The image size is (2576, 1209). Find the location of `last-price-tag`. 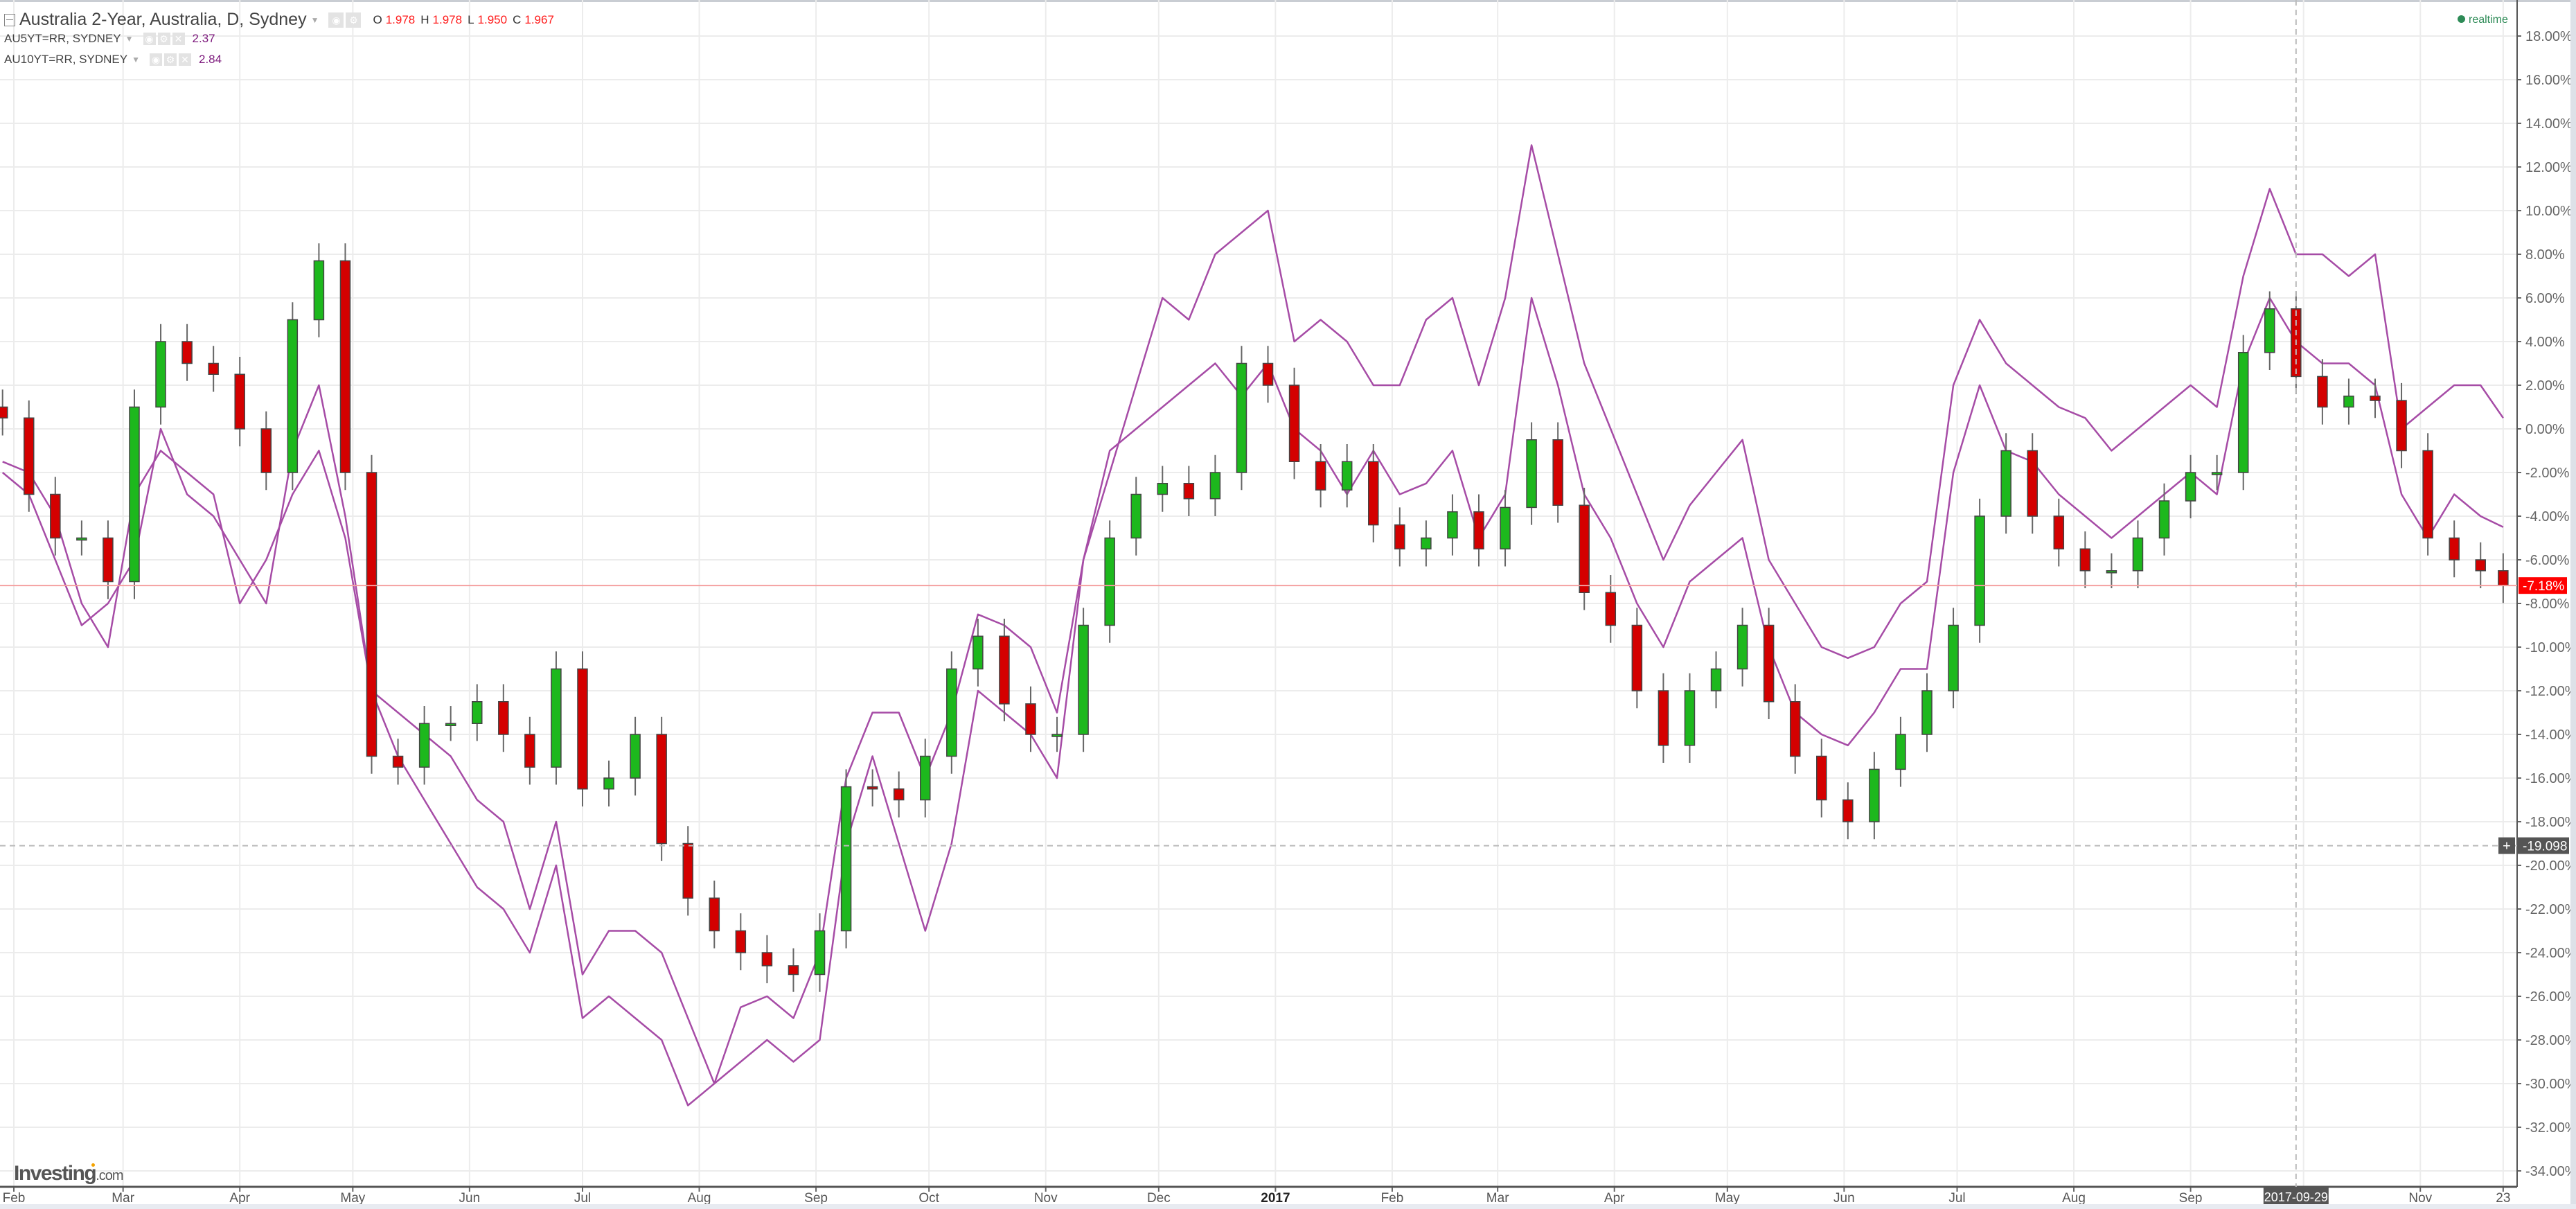

last-price-tag is located at coordinates (2543, 585).